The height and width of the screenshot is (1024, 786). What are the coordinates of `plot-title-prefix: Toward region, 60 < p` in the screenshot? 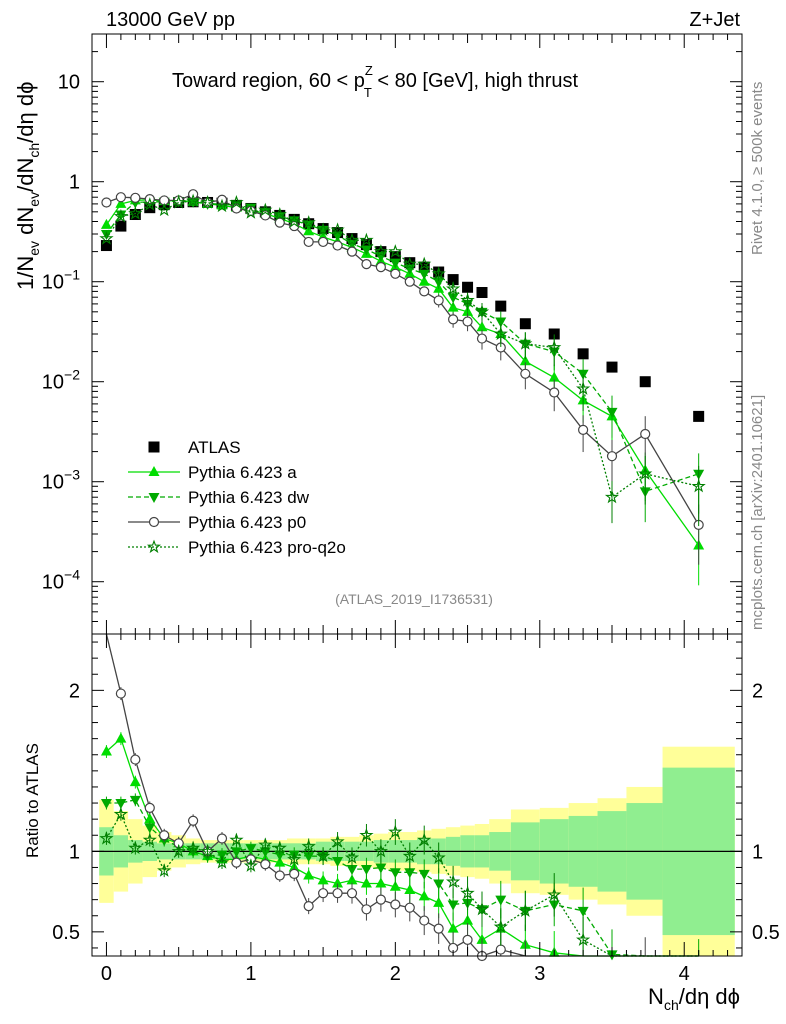 It's located at (268, 81).